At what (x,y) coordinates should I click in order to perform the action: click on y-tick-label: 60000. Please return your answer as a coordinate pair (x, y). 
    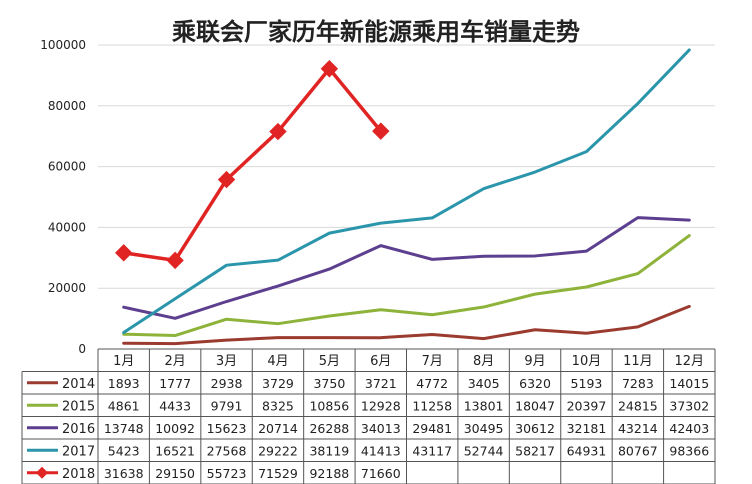
    Looking at the image, I should click on (67, 167).